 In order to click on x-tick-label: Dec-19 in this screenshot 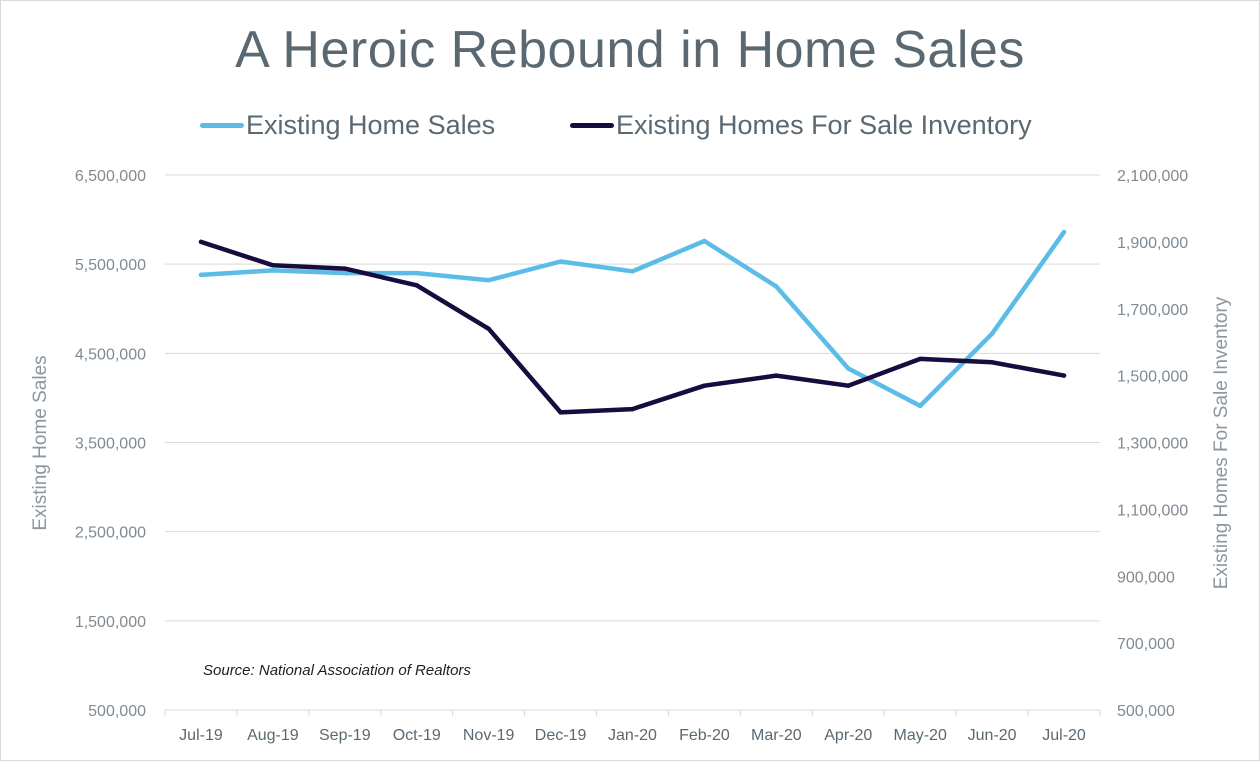, I will do `click(561, 735)`.